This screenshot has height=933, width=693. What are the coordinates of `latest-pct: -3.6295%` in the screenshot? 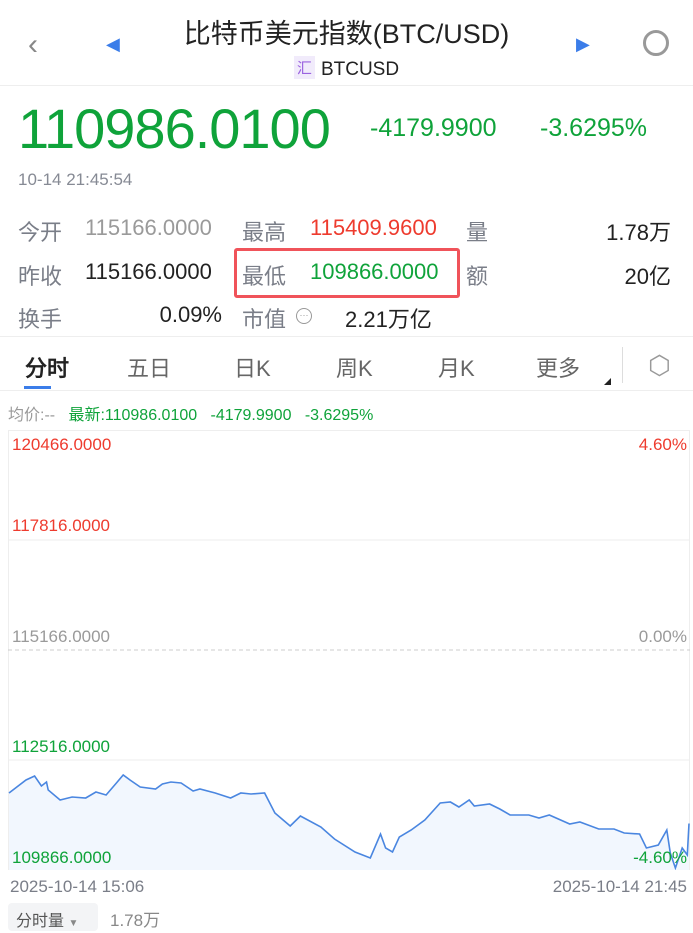 It's located at (339, 415).